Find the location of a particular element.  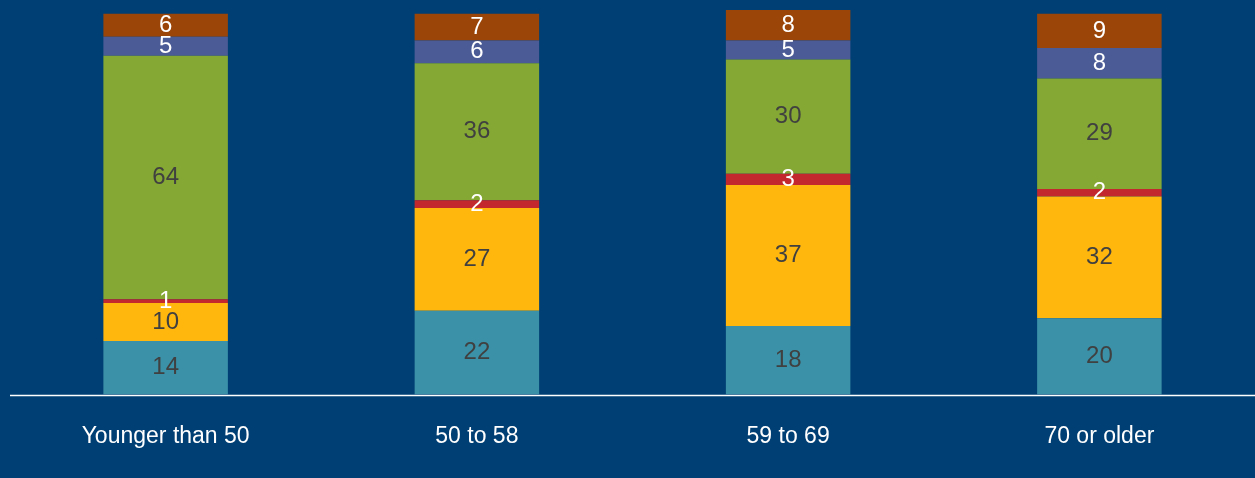

data-label: 20 is located at coordinates (1099, 354).